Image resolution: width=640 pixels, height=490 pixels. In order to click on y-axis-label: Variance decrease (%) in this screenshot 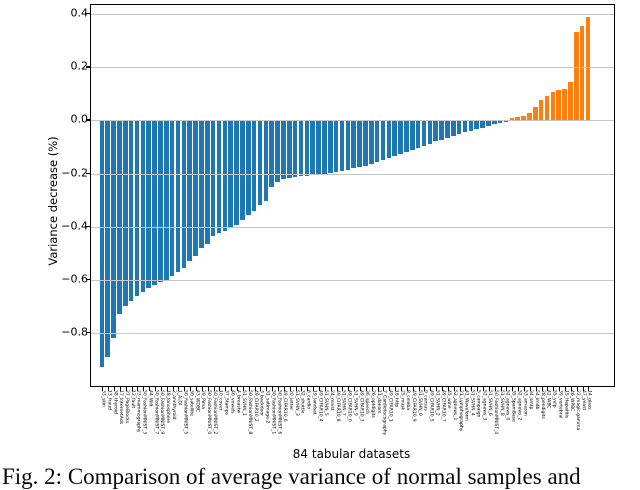, I will do `click(53, 201)`.